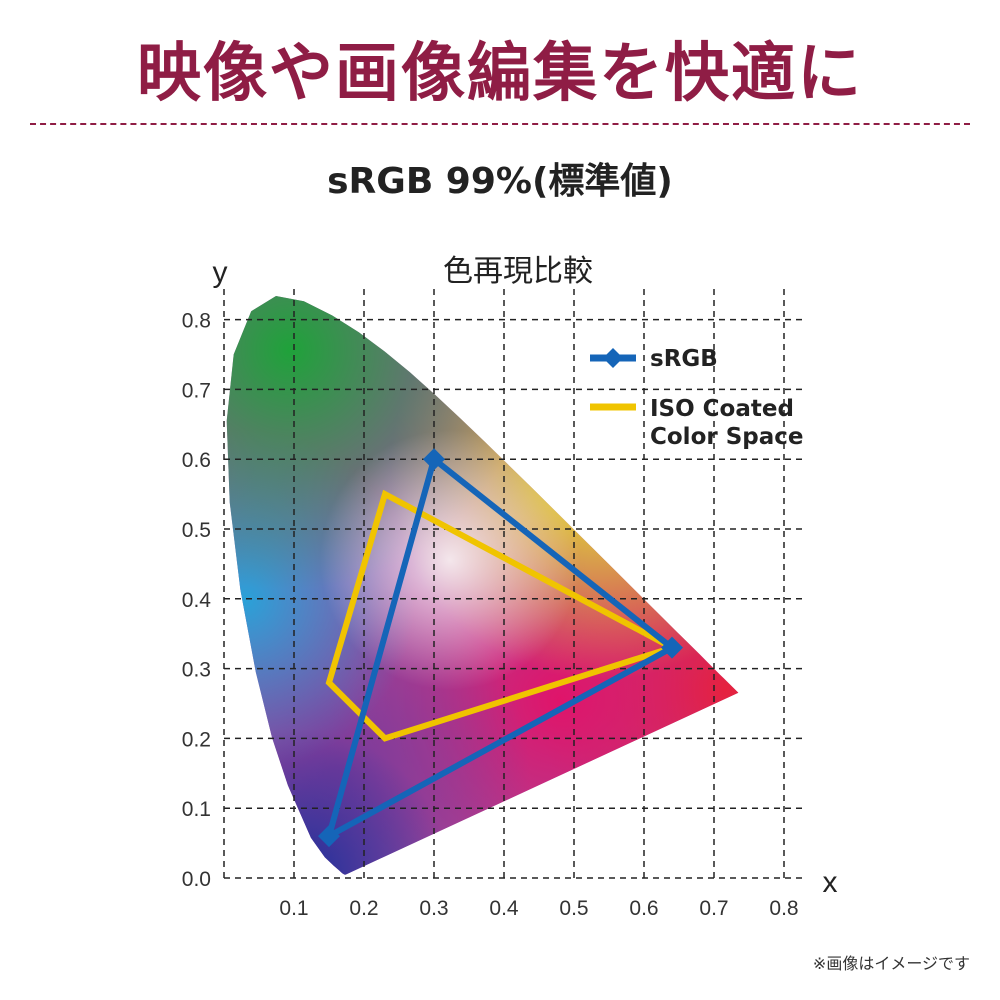 Image resolution: width=1000 pixels, height=1000 pixels. Describe the element at coordinates (197, 600) in the screenshot. I see `y-tick-label: 0.4` at that location.